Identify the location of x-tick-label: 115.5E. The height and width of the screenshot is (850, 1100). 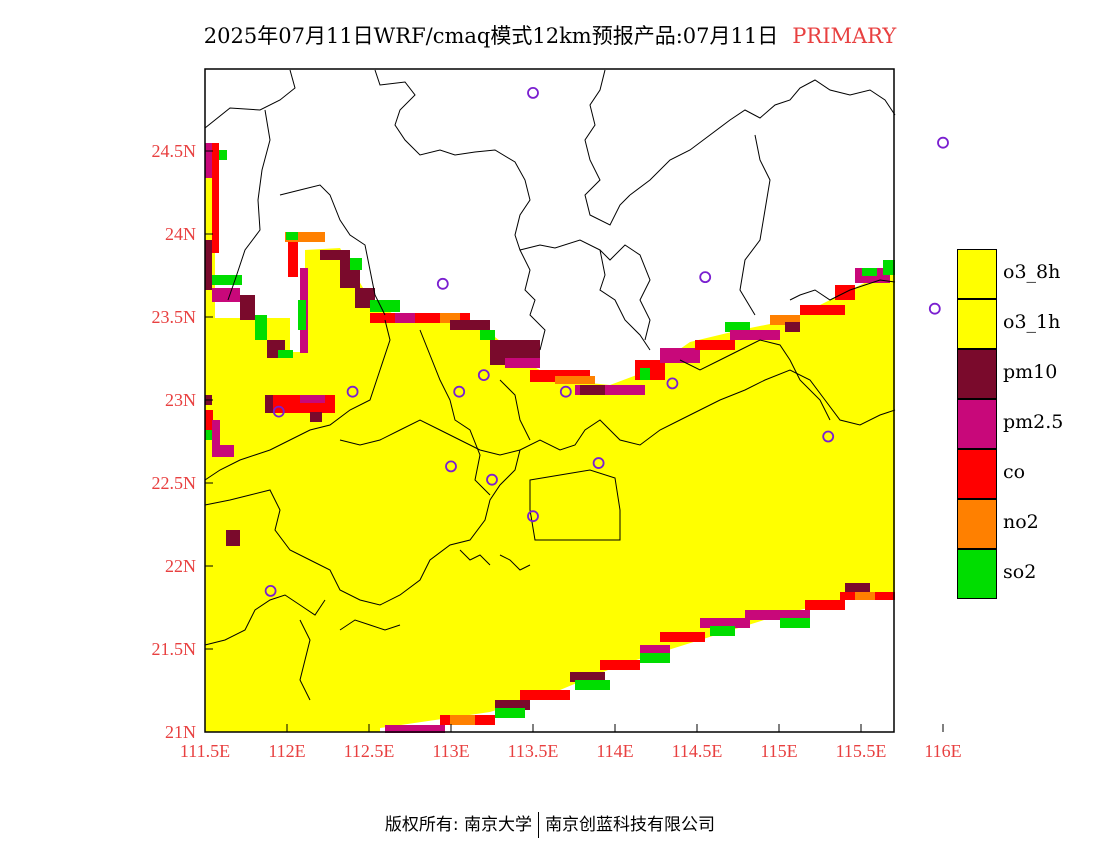
(861, 751).